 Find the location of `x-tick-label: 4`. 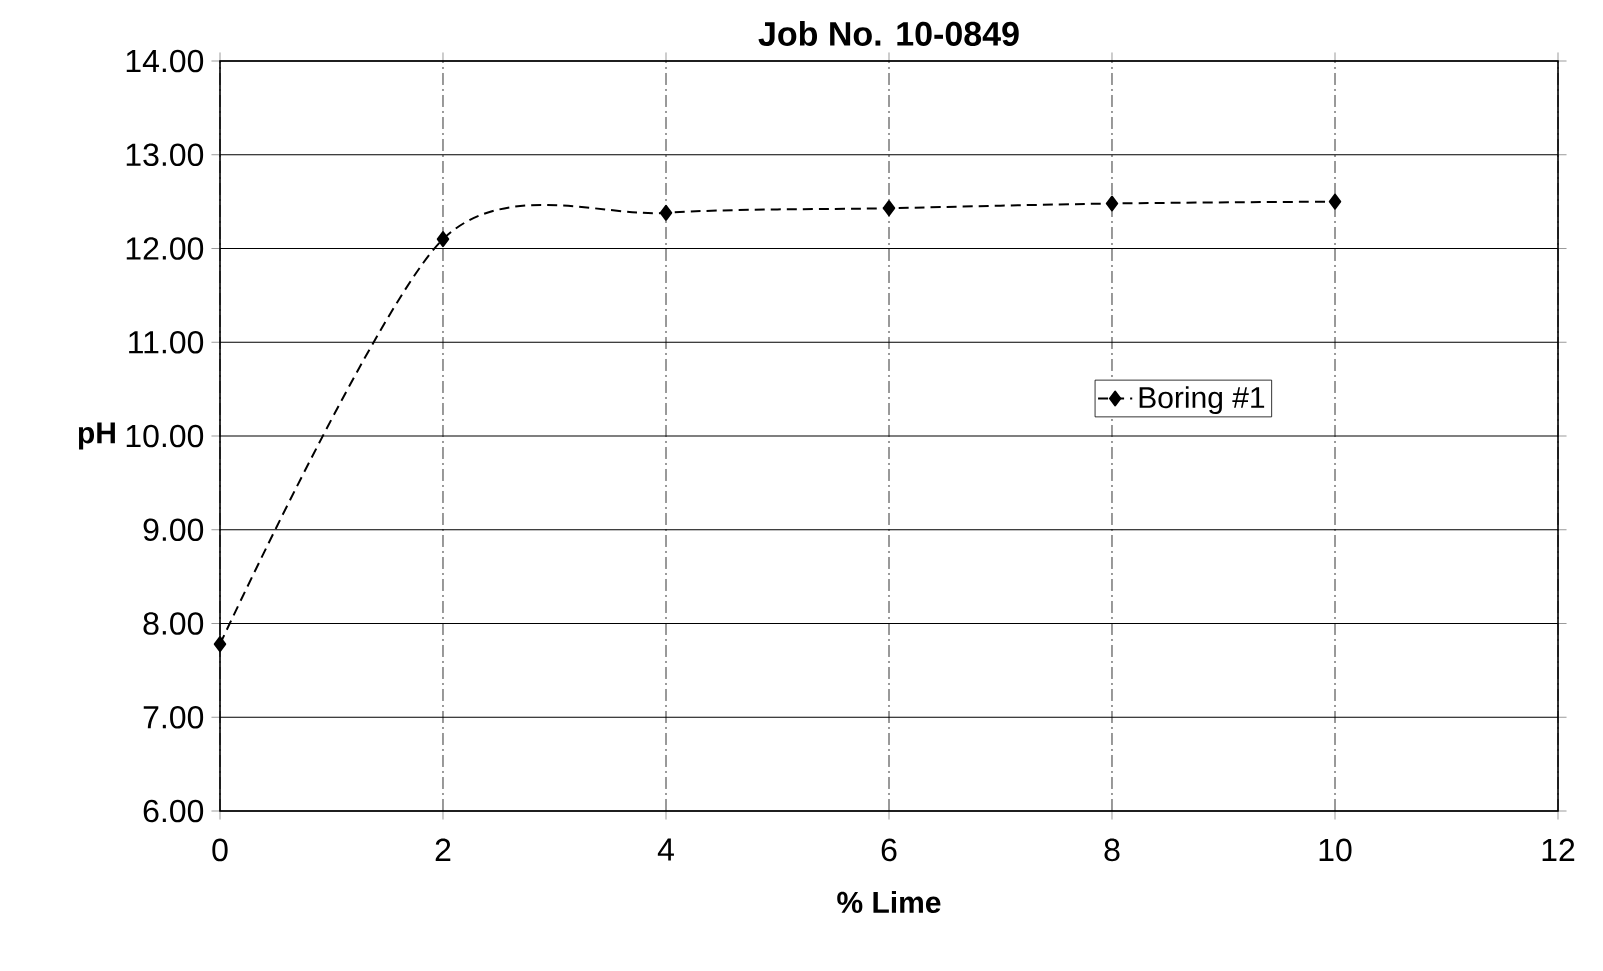

x-tick-label: 4 is located at coordinates (665, 849).